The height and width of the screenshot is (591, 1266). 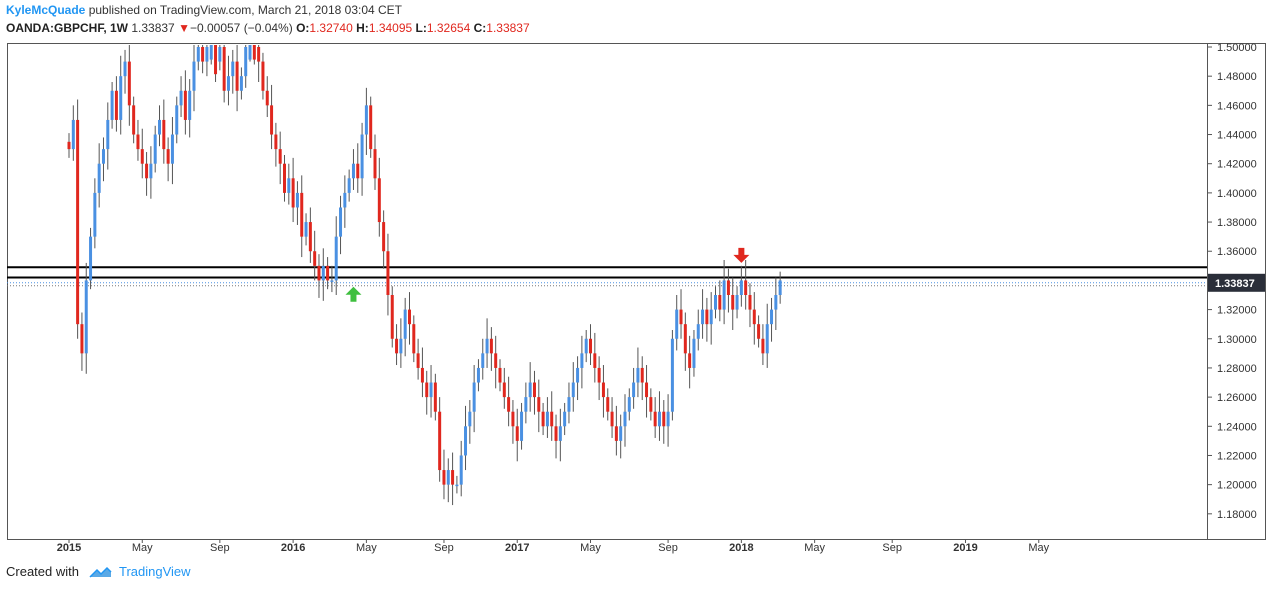 I want to click on x-tick-label: 2015, so click(x=69, y=548).